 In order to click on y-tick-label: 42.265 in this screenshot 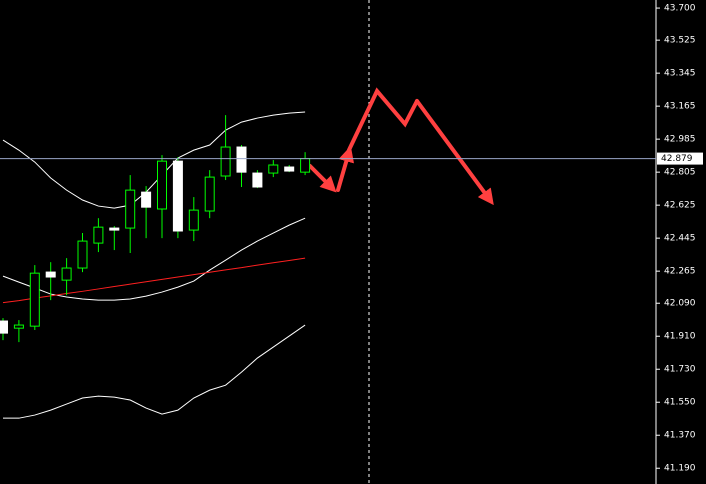, I will do `click(680, 272)`.